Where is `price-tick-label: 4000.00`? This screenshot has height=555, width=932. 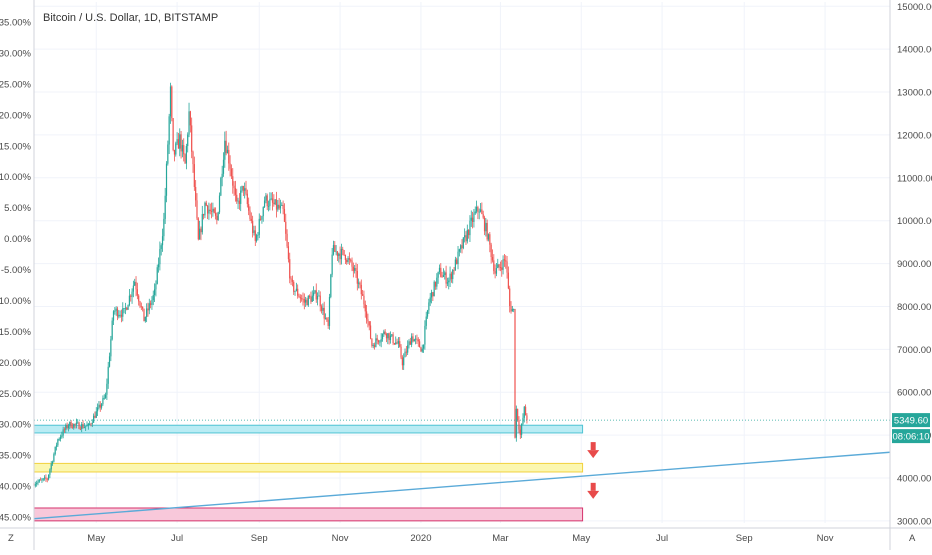 price-tick-label: 4000.00 is located at coordinates (914, 478).